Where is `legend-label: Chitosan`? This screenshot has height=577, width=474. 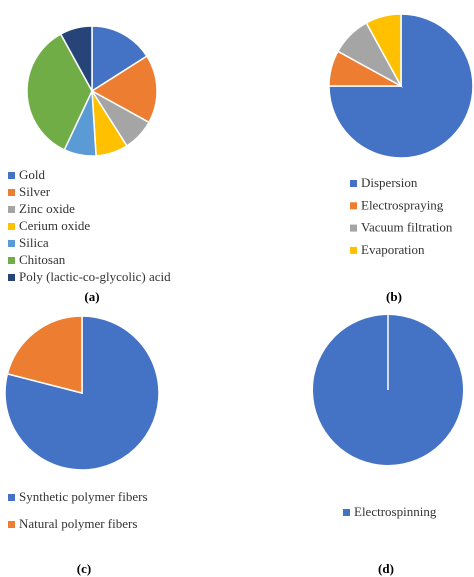 legend-label: Chitosan is located at coordinates (42, 259).